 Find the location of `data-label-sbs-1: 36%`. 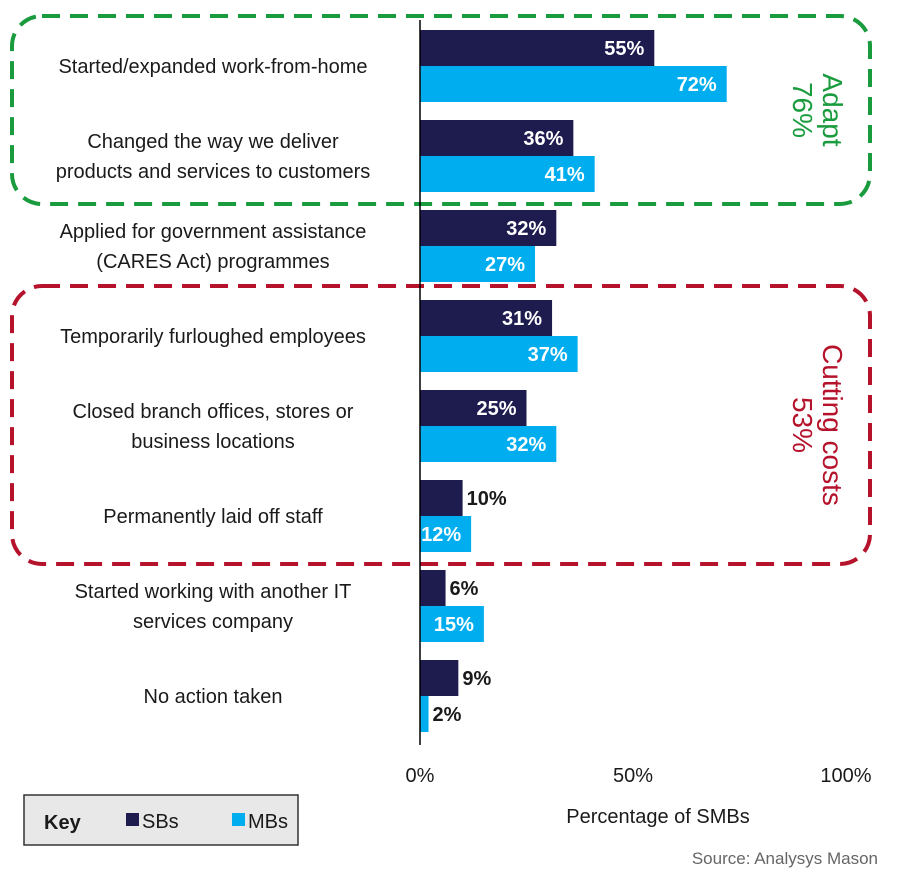

data-label-sbs-1: 36% is located at coordinates (543, 139).